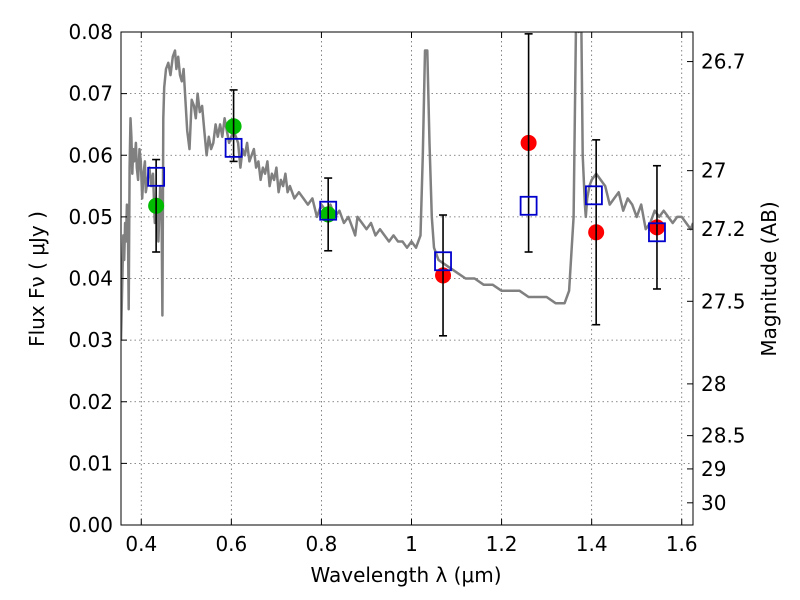  I want to click on x-tick-label: 0.6, so click(231, 544).